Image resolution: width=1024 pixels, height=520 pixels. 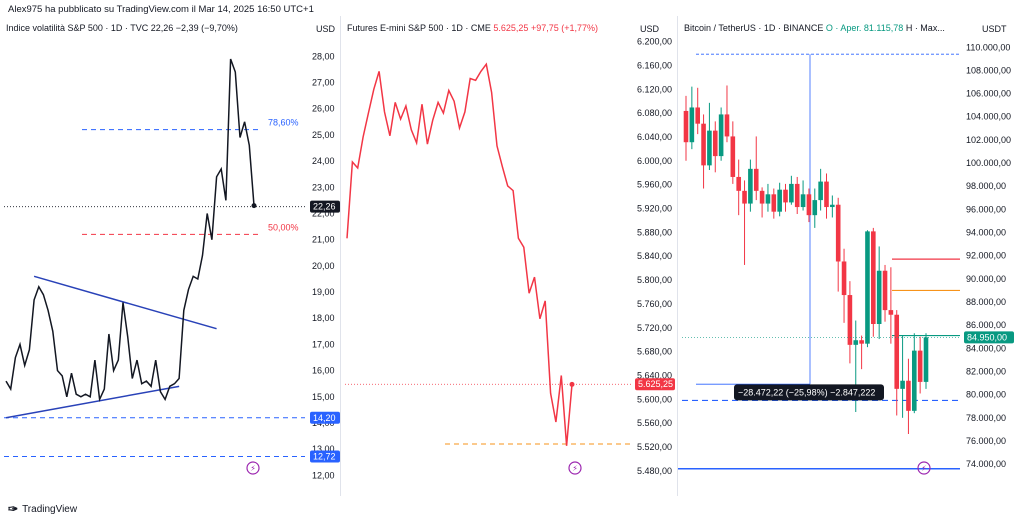 I want to click on vix-y-tick-label: 23,00, so click(x=323, y=187).